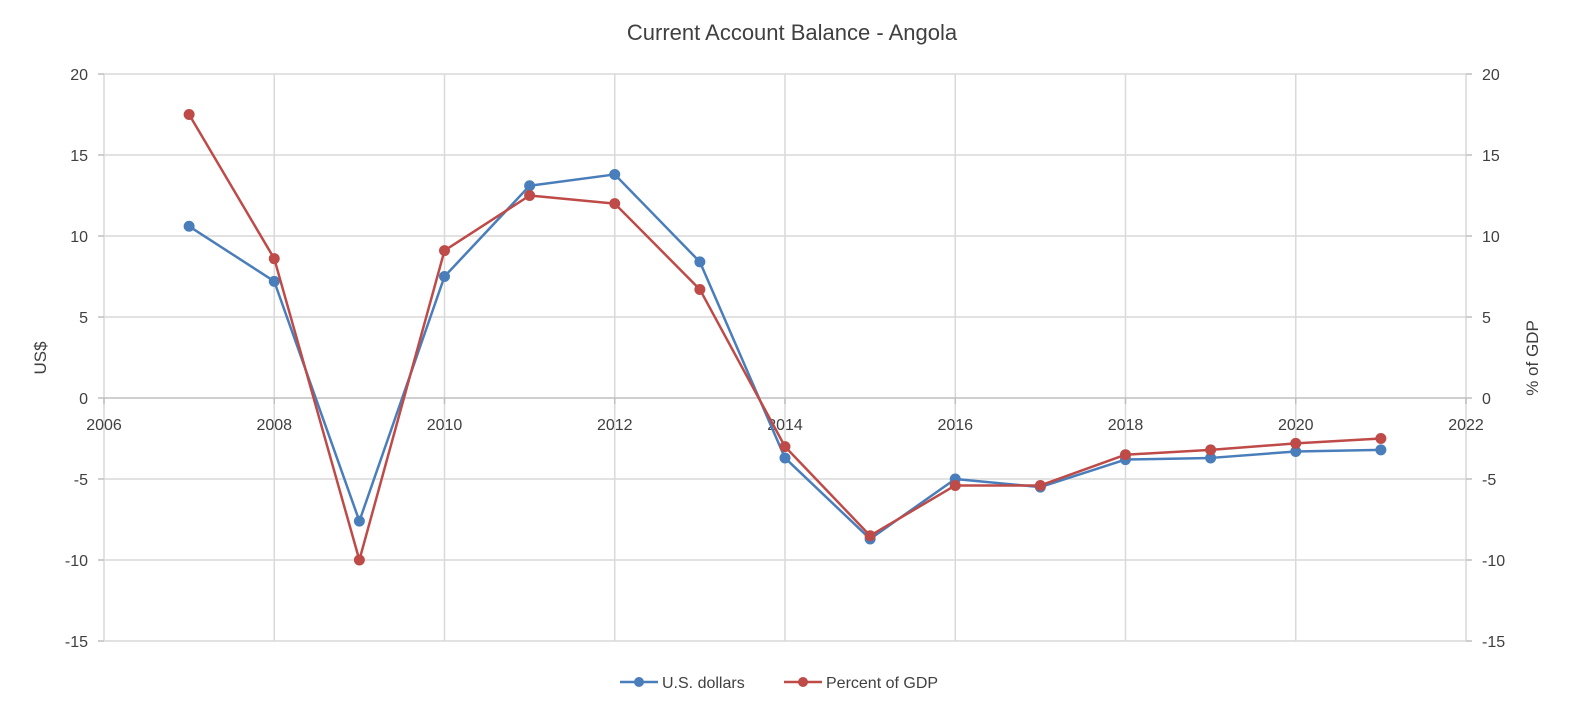 The height and width of the screenshot is (720, 1584). What do you see at coordinates (79, 237) in the screenshot?
I see `y-tick-label: 10` at bounding box center [79, 237].